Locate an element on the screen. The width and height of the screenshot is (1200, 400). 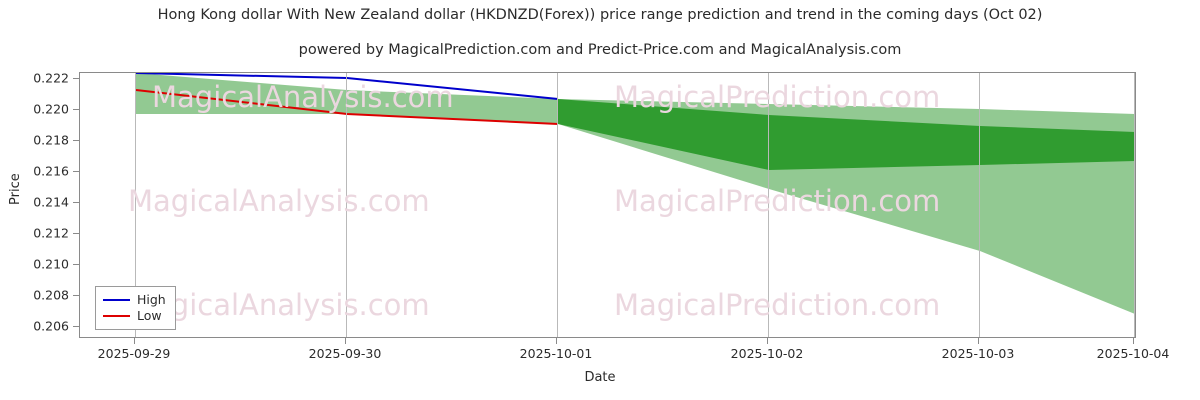
high-series-line is located at coordinates (347, 86).